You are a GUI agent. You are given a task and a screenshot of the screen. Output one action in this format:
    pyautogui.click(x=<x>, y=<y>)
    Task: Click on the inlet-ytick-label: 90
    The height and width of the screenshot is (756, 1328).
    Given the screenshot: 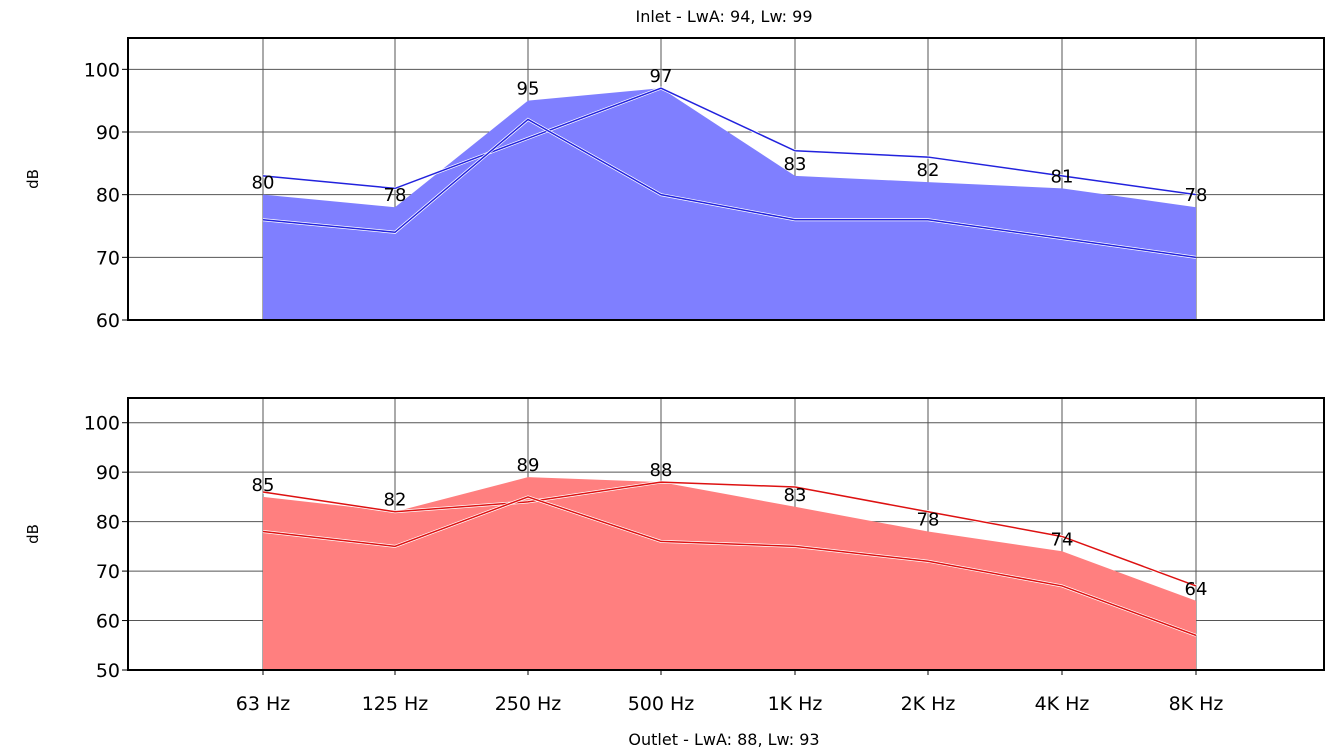 What is the action you would take?
    pyautogui.click(x=108, y=133)
    